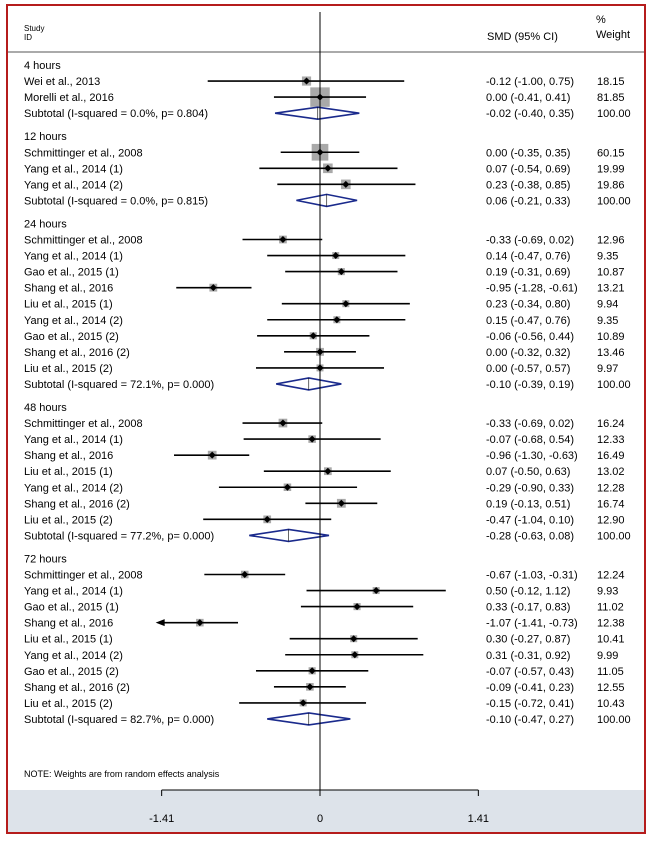 Image resolution: width=654 pixels, height=843 pixels. Describe the element at coordinates (530, 424) in the screenshot. I see `group-3-study-0-ci-text: -0.33 (-0.69, 0.02)` at that location.